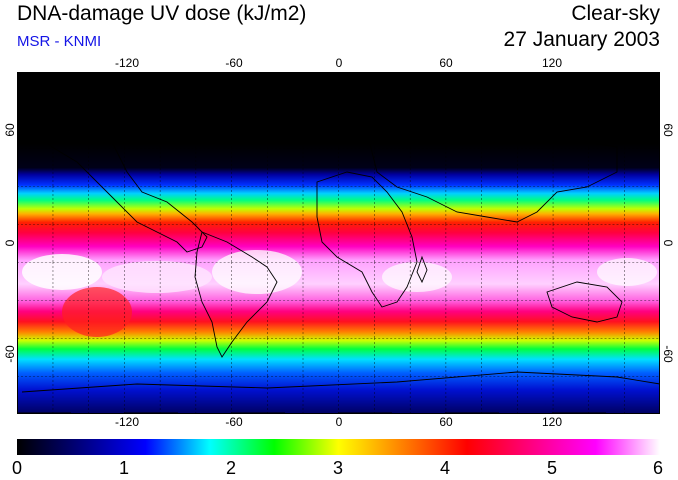  Describe the element at coordinates (234, 63) in the screenshot. I see `lon-tick-top-neg60: -60` at that location.